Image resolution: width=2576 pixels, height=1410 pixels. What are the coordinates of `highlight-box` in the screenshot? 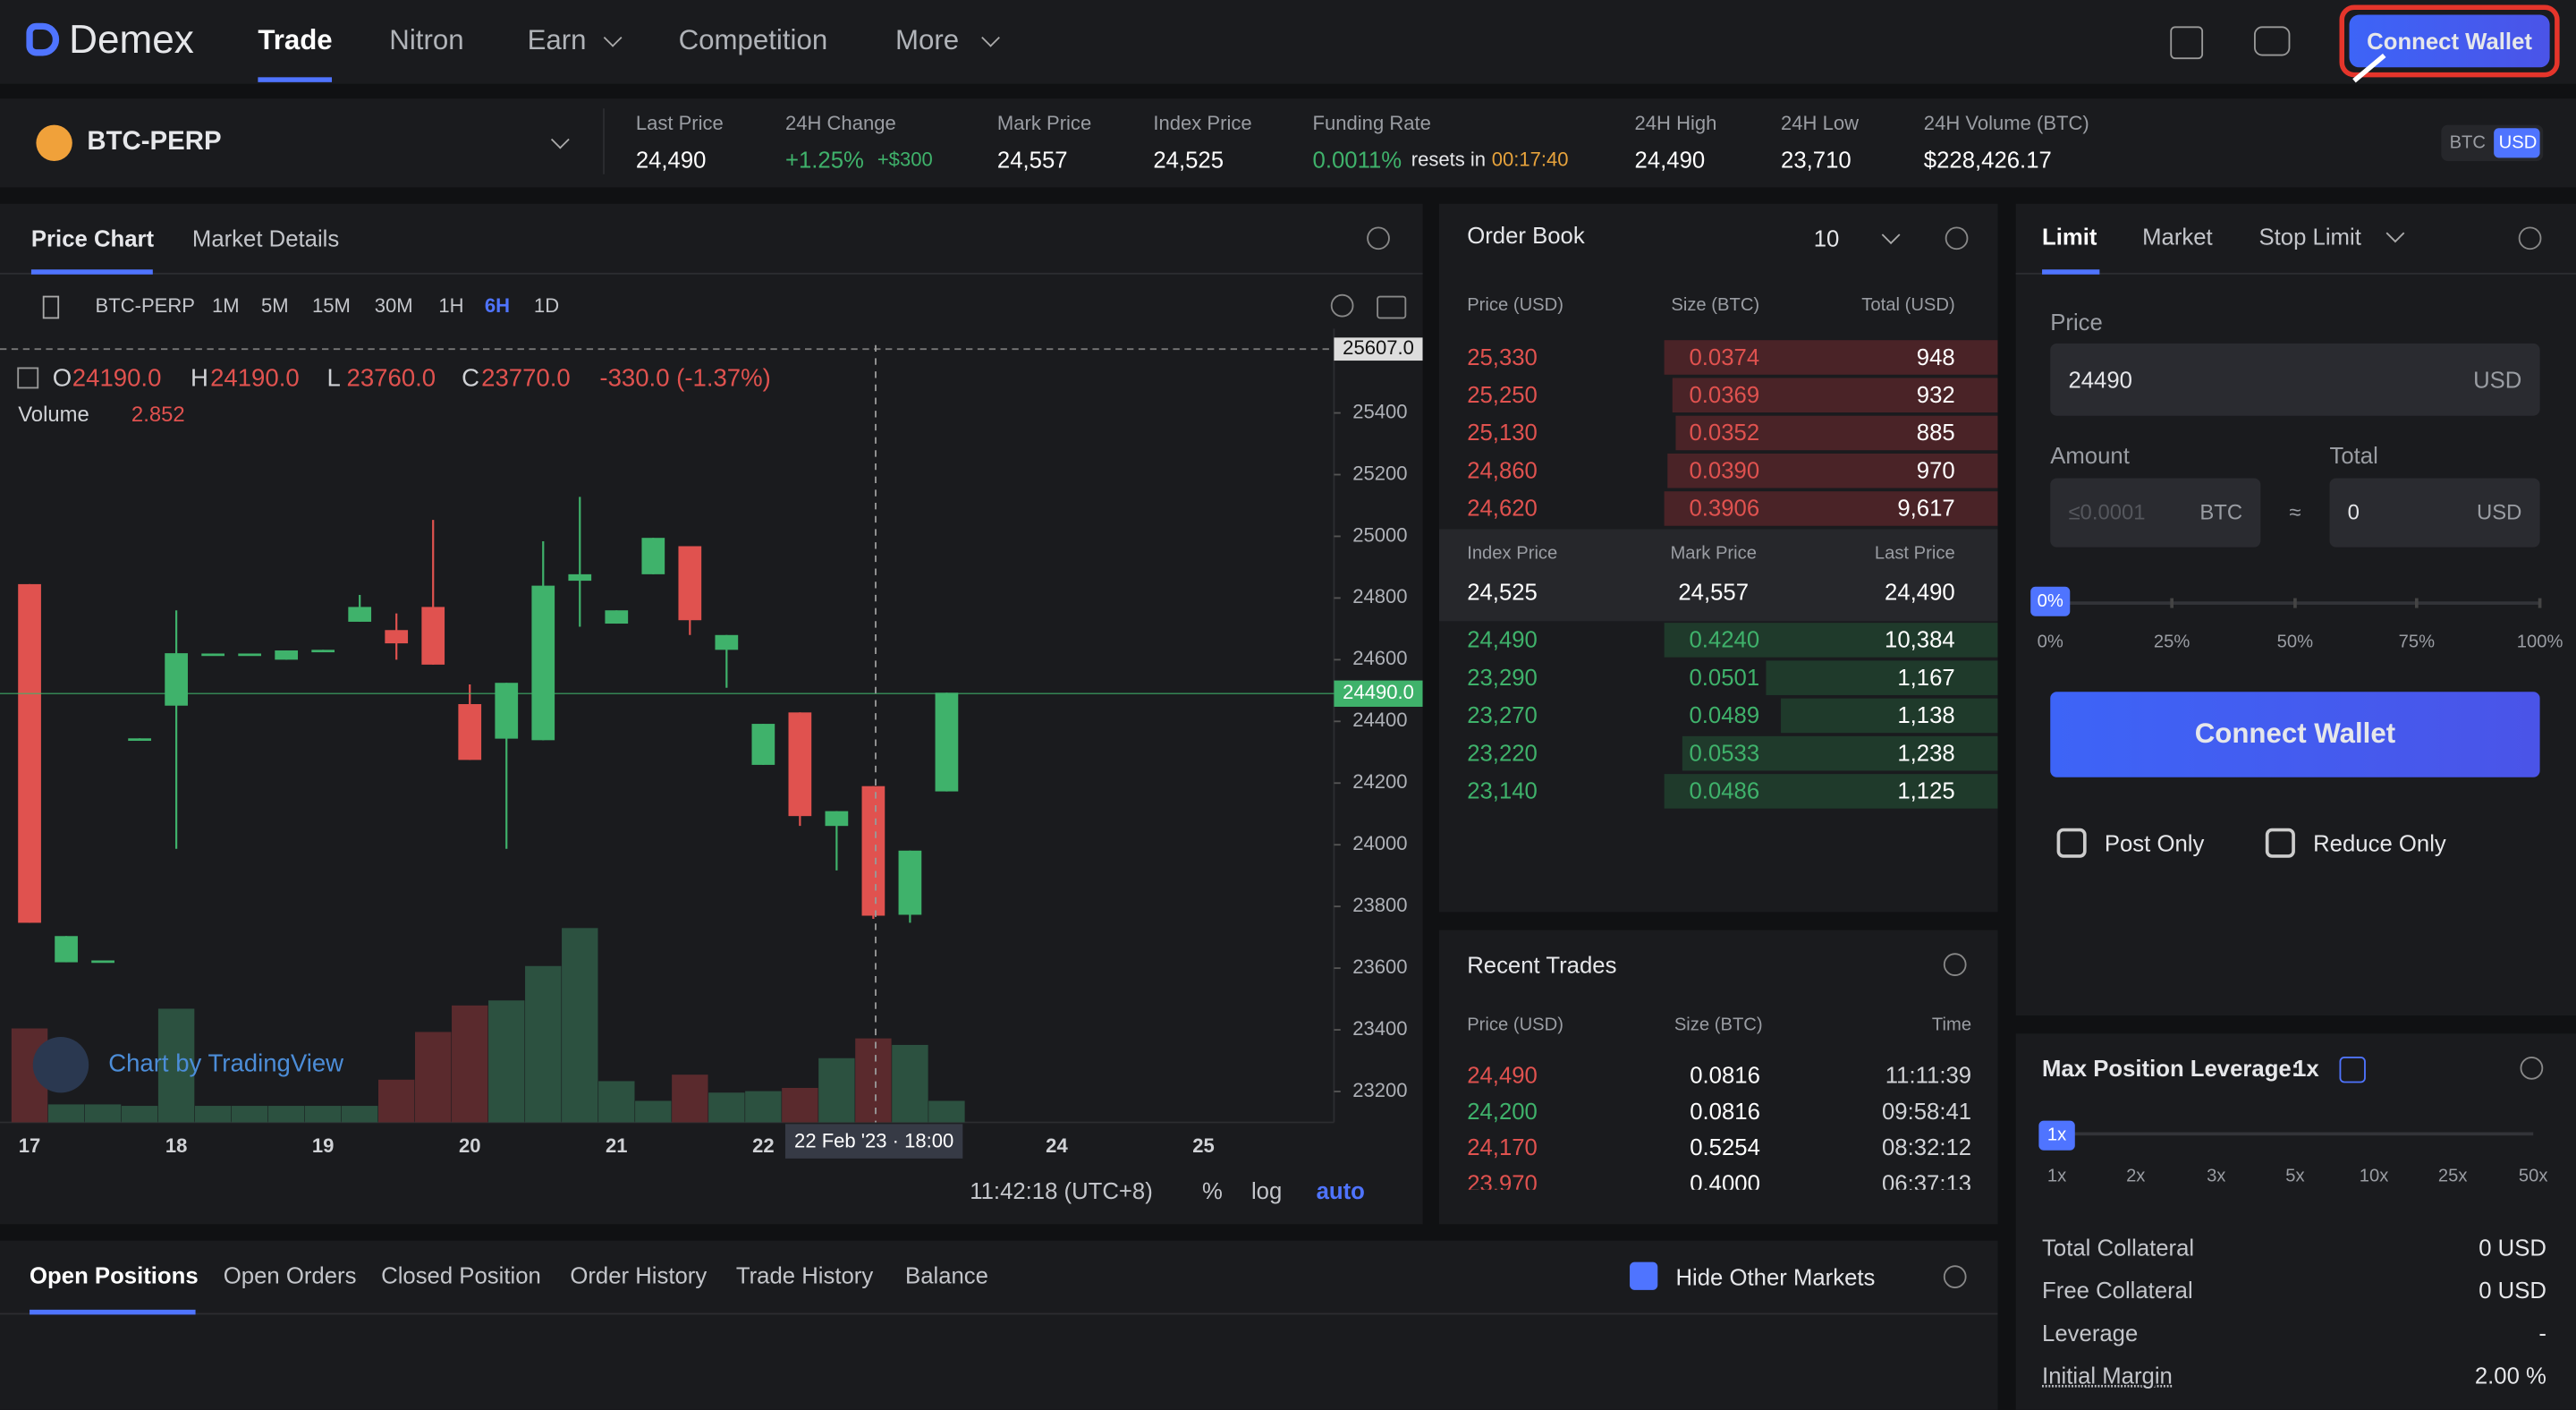 It's located at (2449, 41).